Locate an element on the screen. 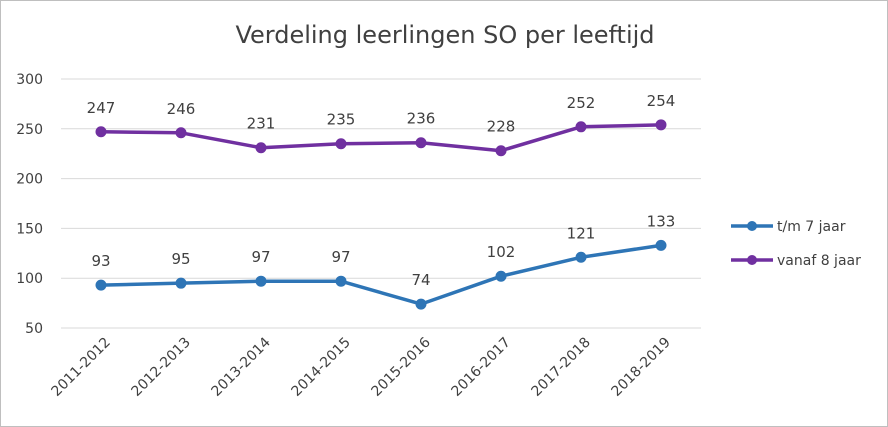 This screenshot has height=427, width=888. x-tick-label: 2015-2016 is located at coordinates (401, 366).